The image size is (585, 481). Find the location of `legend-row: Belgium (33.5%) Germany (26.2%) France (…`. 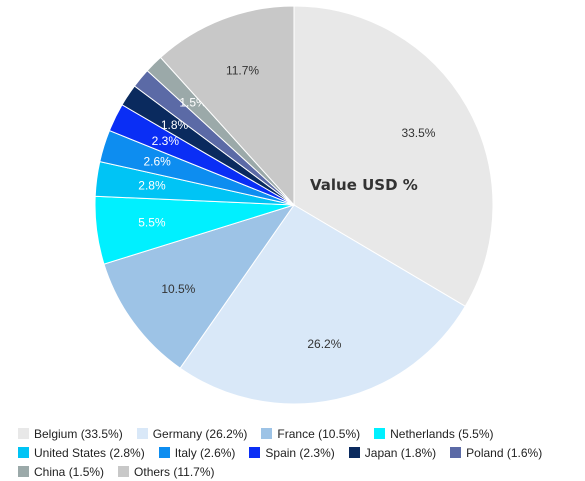

legend-row: Belgium (33.5%) Germany (26.2%) France (… is located at coordinates (298, 433).